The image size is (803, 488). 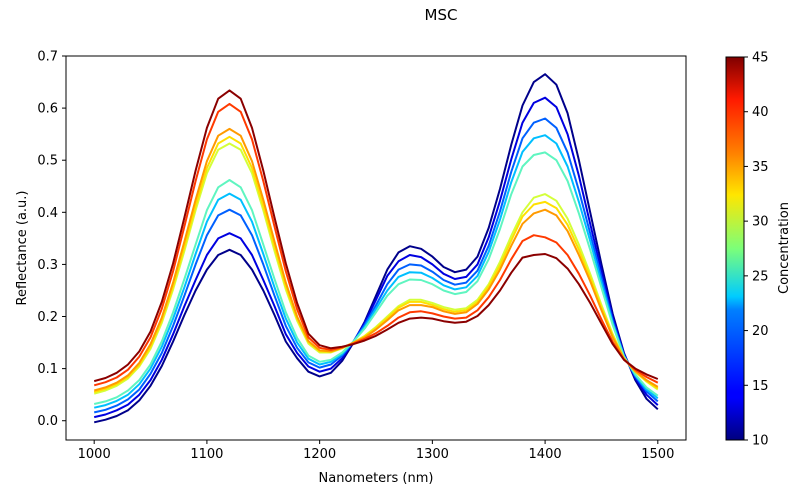 What do you see at coordinates (47, 265) in the screenshot?
I see `y-tick-label: 0.3` at bounding box center [47, 265].